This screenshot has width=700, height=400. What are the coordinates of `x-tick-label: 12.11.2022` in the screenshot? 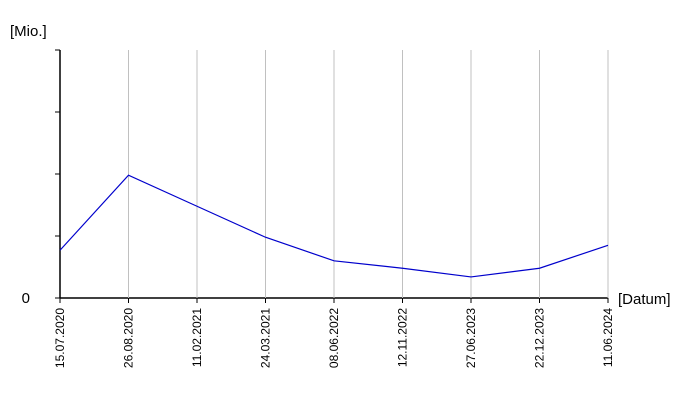 It's located at (403, 337).